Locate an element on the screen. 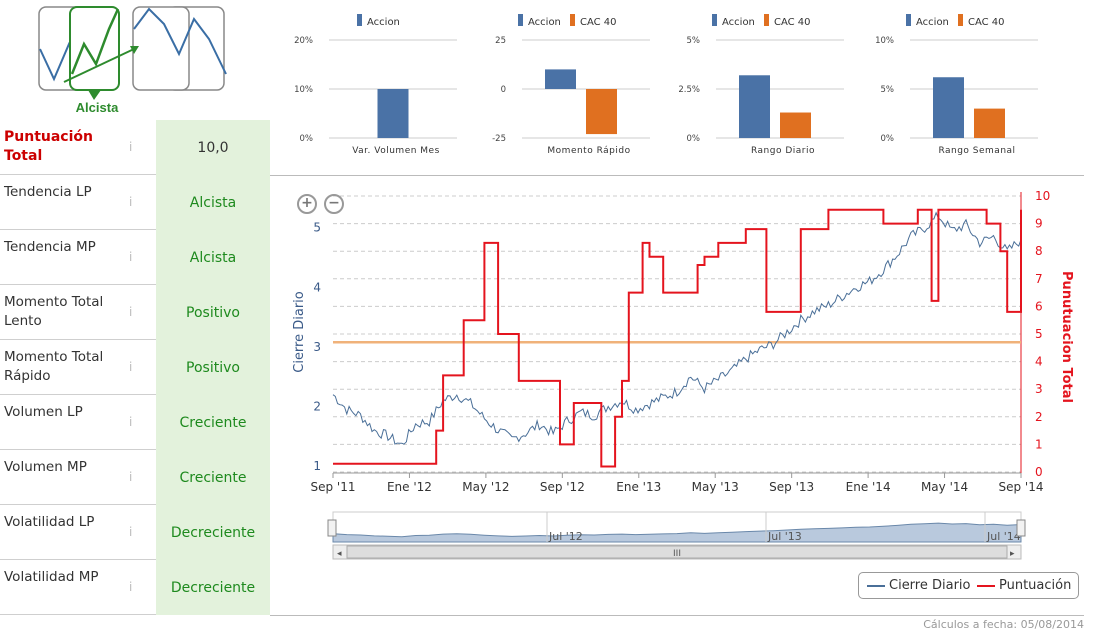 This screenshot has height=635, width=1094. zoom-in-icon: + is located at coordinates (307, 204).